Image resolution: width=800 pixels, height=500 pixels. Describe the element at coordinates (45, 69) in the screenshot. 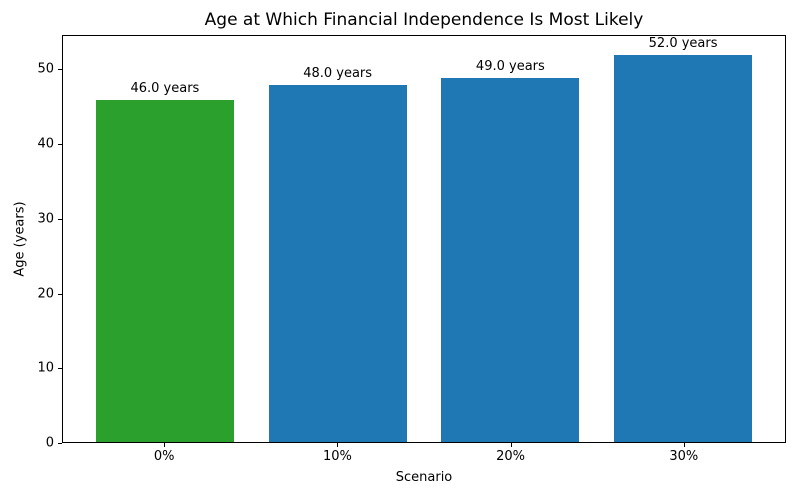

I see `y-tick-label: 50` at that location.